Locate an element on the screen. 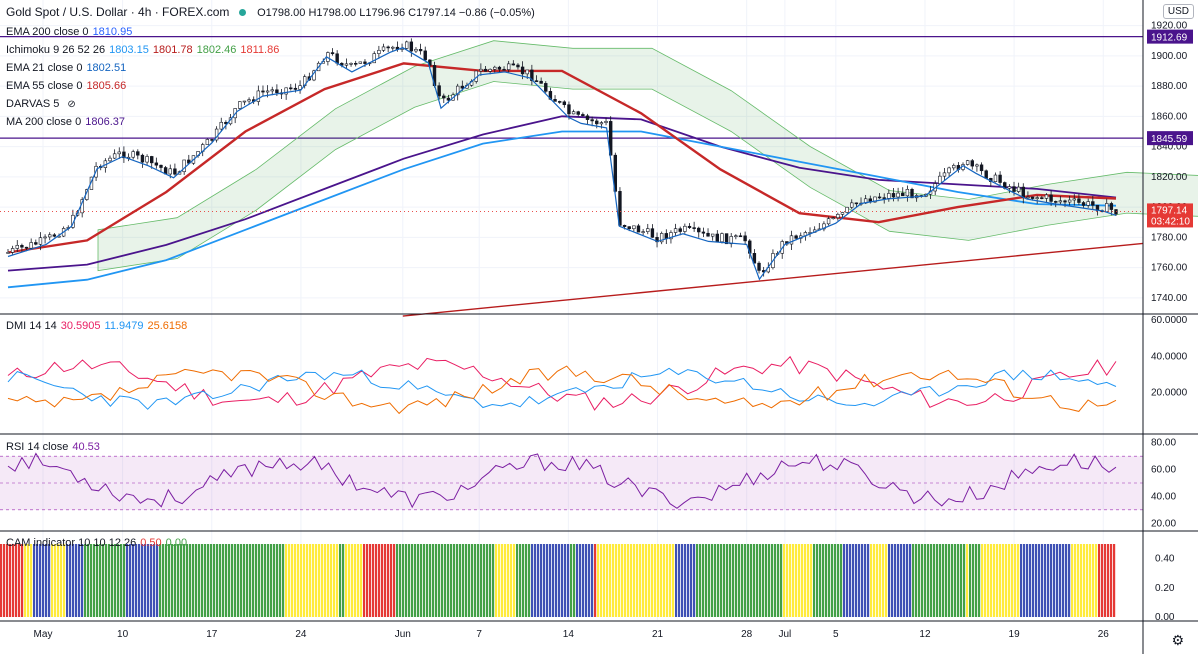  price-tick-label: 1740.00 is located at coordinates (1169, 298).